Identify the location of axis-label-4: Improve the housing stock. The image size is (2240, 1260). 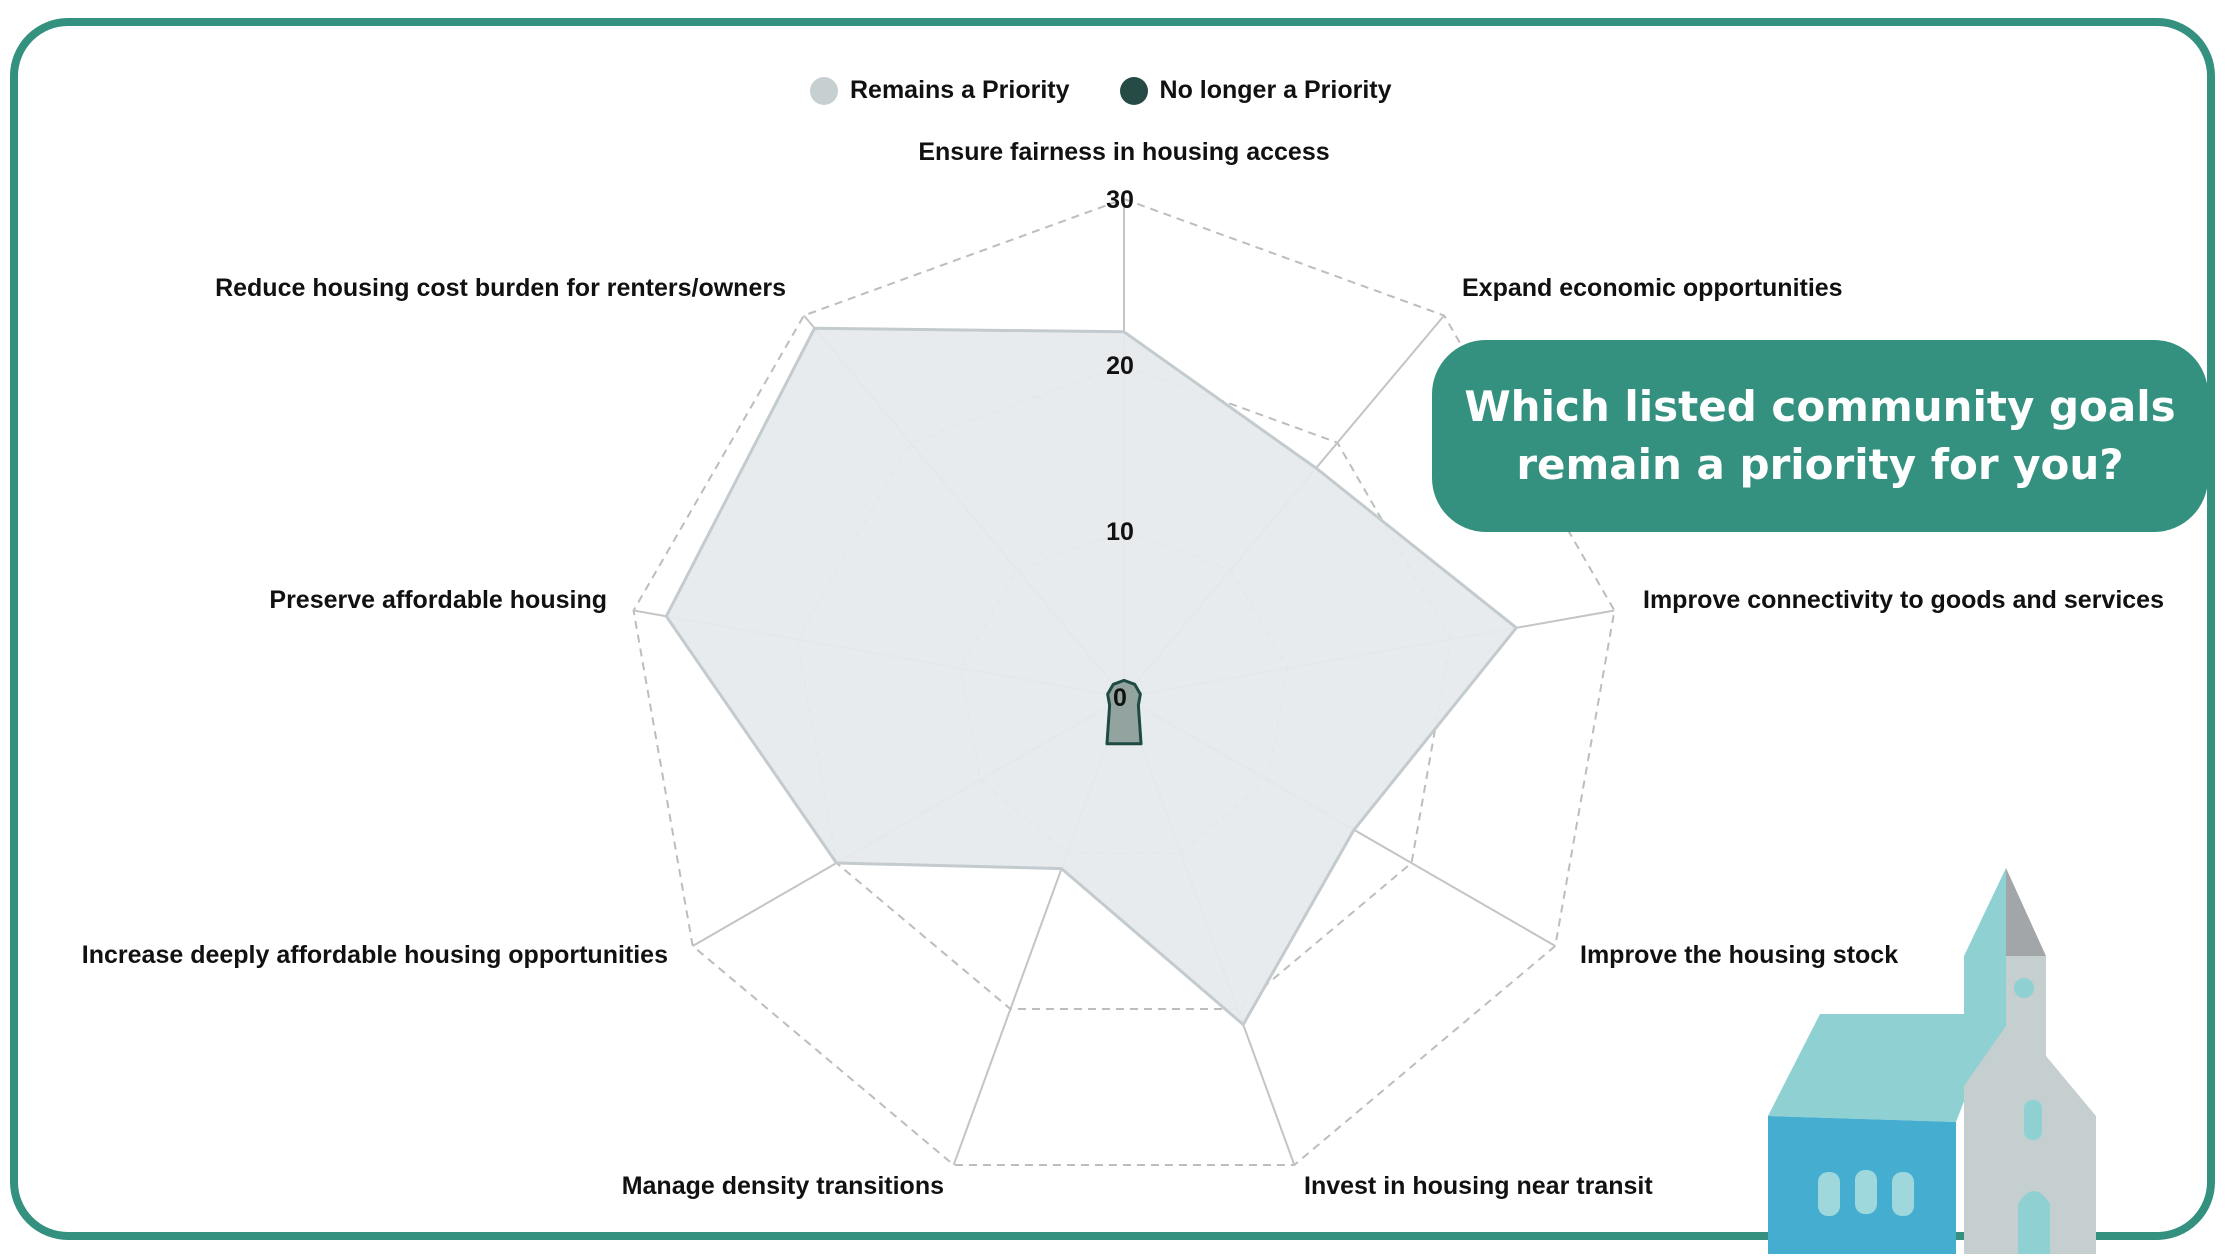
(1739, 955).